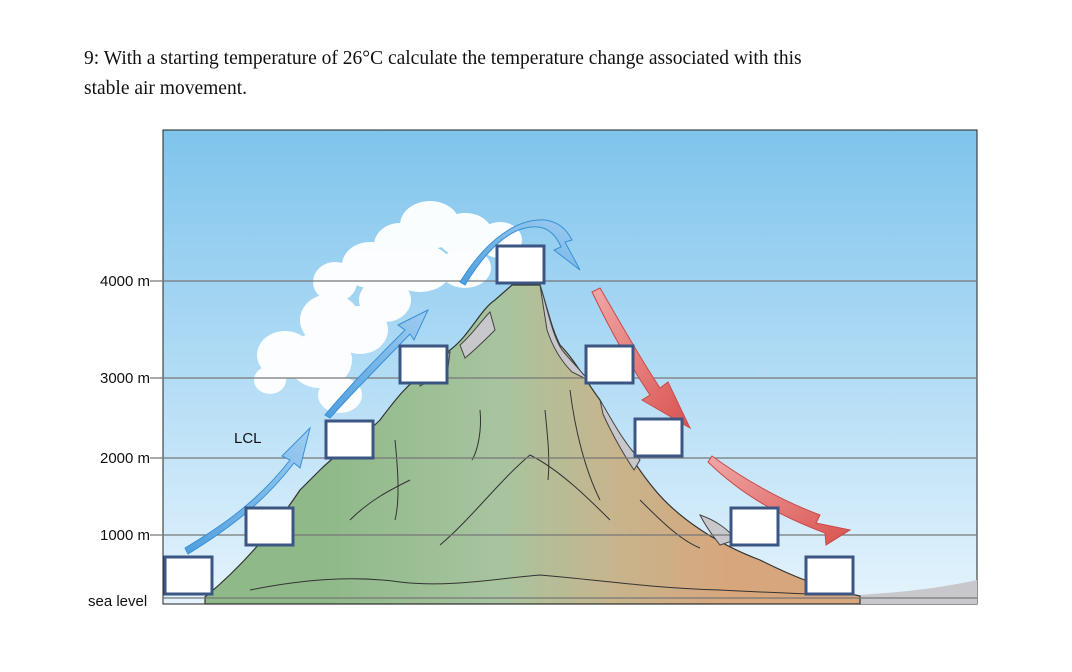 This screenshot has height=672, width=1072. I want to click on answer-box-leeward-2000m, so click(658, 437).